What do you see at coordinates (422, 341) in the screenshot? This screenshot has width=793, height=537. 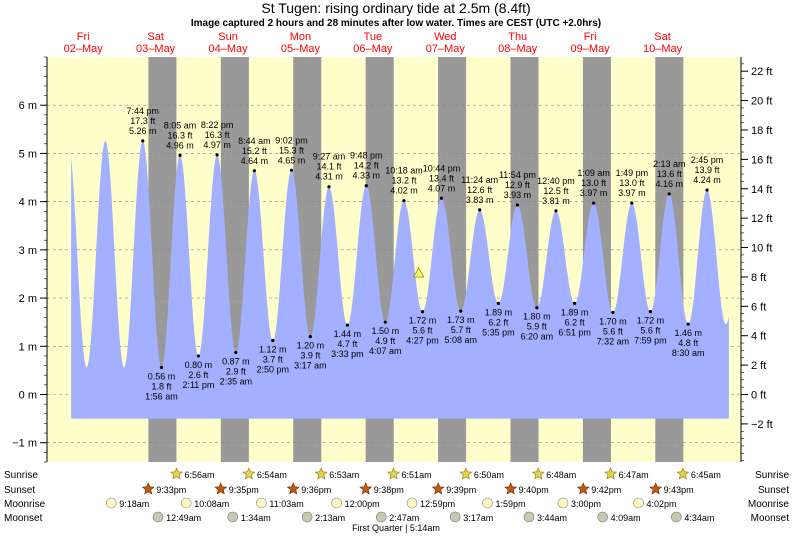 I see `low-tide-time: 4:27 pm` at bounding box center [422, 341].